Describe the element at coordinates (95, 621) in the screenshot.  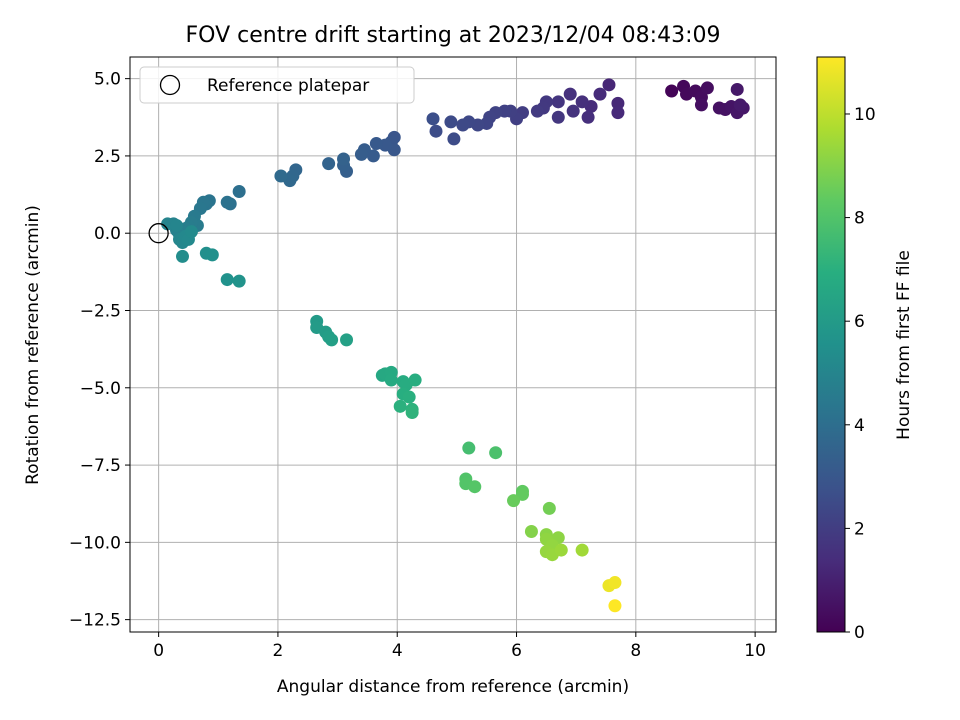
I see `y-tick-label: −12.5` at that location.